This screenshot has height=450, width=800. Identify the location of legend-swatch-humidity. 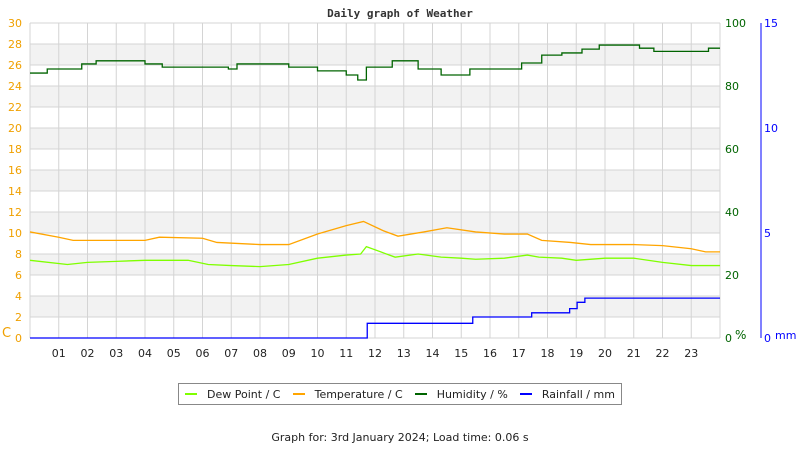
(420, 394).